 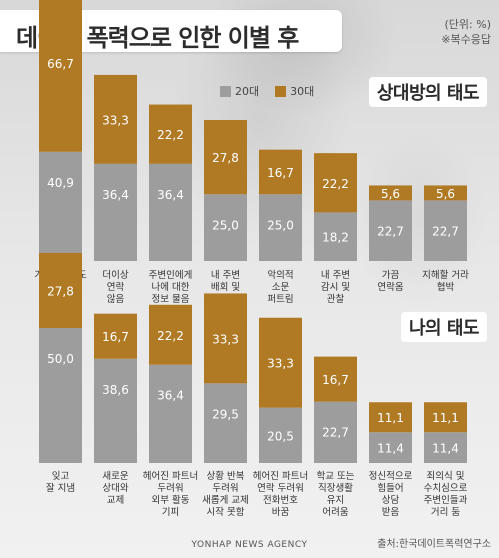 I want to click on category-label: 연락 두려워, so click(x=280, y=488).